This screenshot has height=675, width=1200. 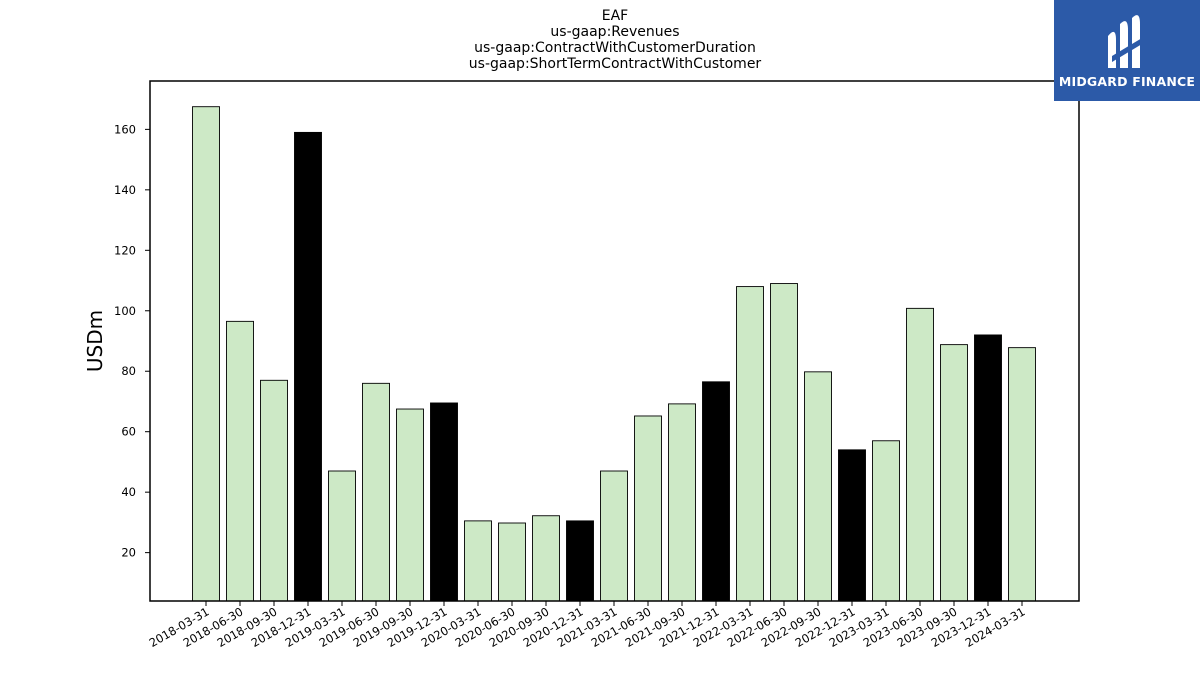 What do you see at coordinates (128, 553) in the screenshot?
I see `y-tick-label: 20` at bounding box center [128, 553].